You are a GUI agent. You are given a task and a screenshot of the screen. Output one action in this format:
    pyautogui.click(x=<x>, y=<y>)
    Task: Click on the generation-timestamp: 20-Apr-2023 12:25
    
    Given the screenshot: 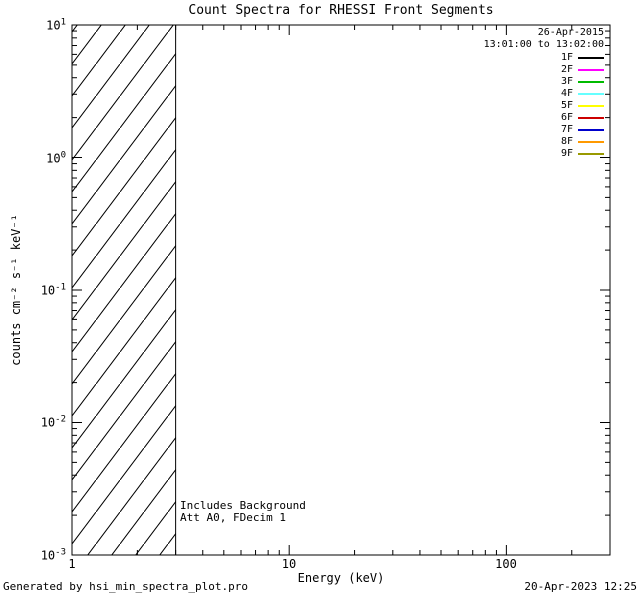 What is the action you would take?
    pyautogui.click(x=580, y=586)
    